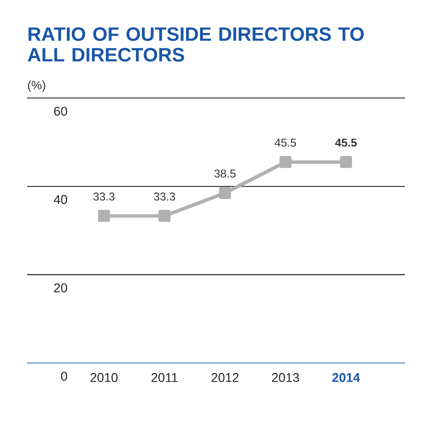 This screenshot has width=424, height=424. Describe the element at coordinates (64, 376) in the screenshot. I see `y-tick-label: 0` at that location.